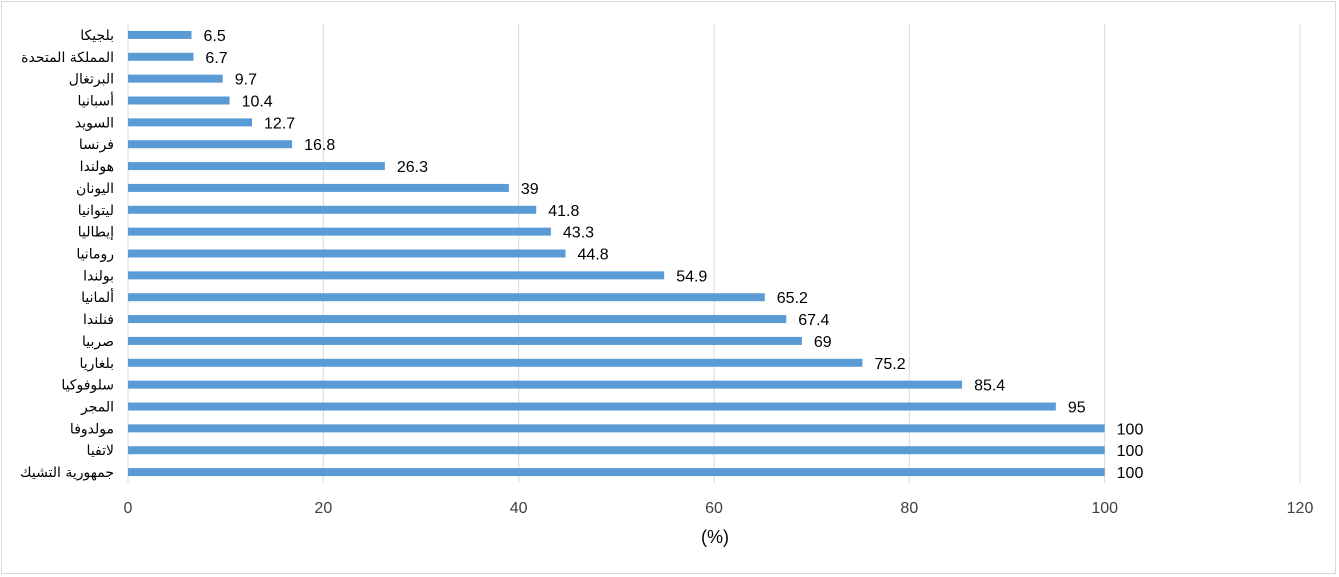 The height and width of the screenshot is (577, 1339). I want to click on category-label: فنلندا, so click(98, 320).